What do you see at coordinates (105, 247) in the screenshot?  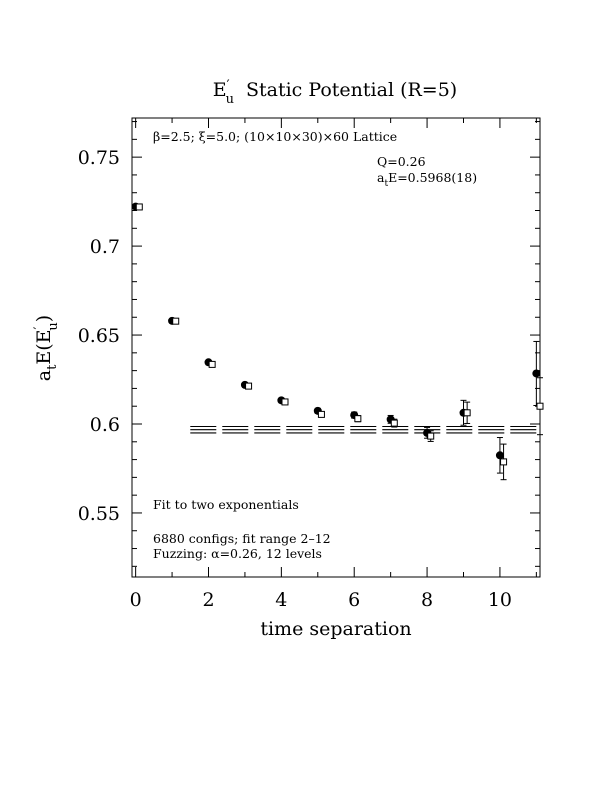 I see `y-tick-label: 0.7` at bounding box center [105, 247].